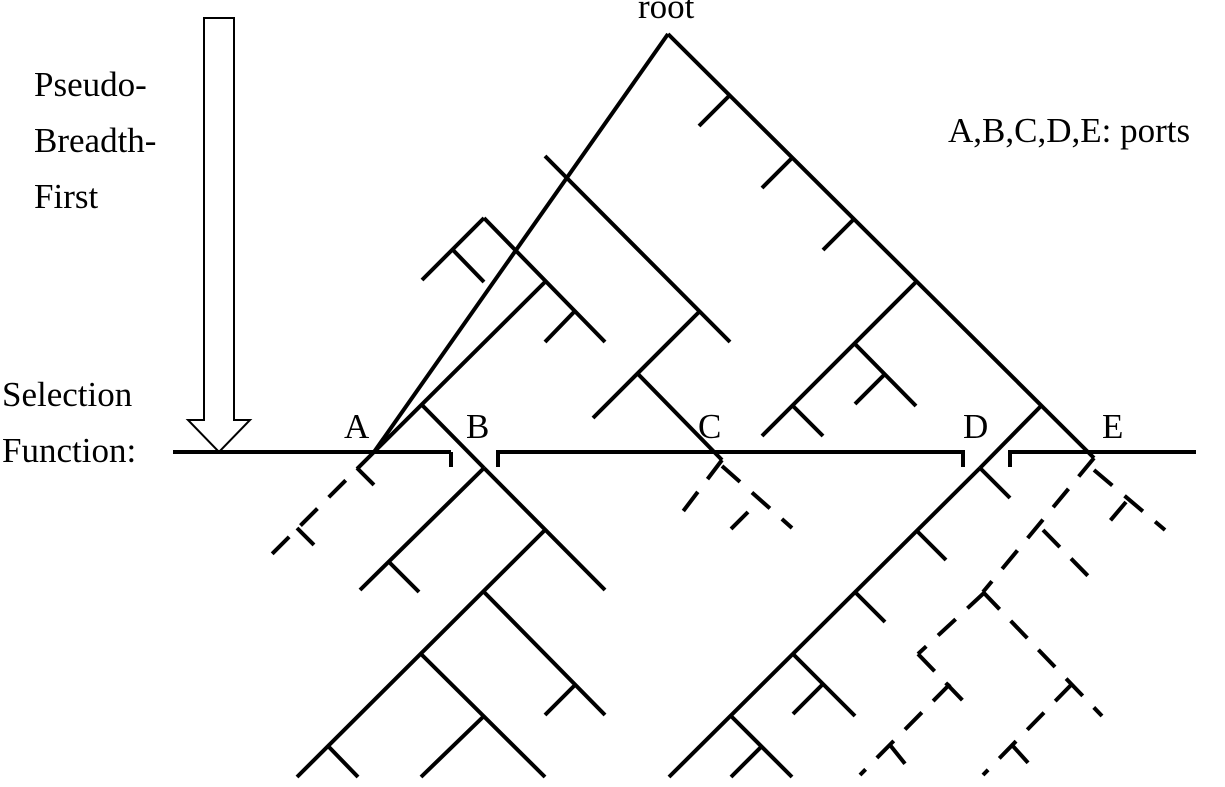  I want to click on strategy-label-line3: First, so click(66, 196).